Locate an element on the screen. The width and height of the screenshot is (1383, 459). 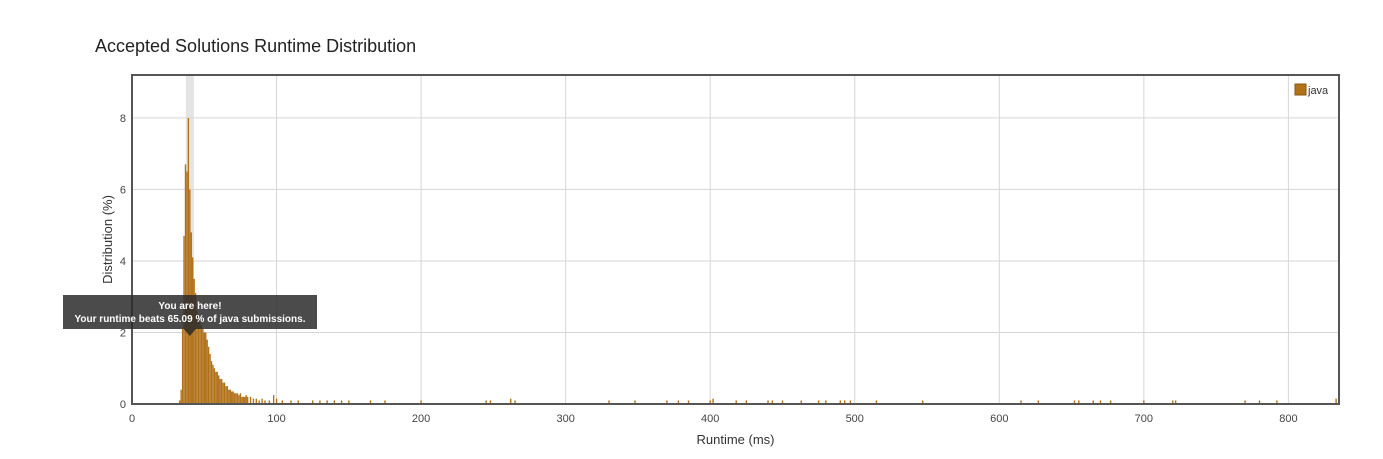
y-tick-label: 4 is located at coordinates (123, 262).